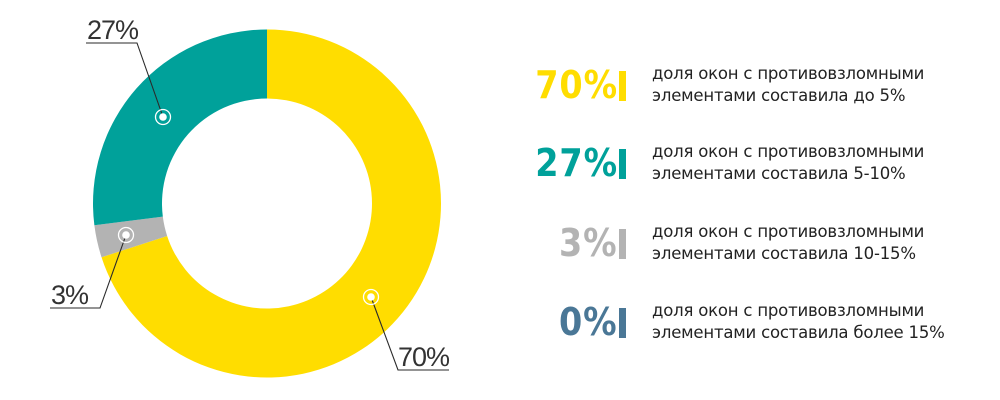 Image resolution: width=1000 pixels, height=400 pixels. I want to click on callout-label: 70%, so click(424, 357).